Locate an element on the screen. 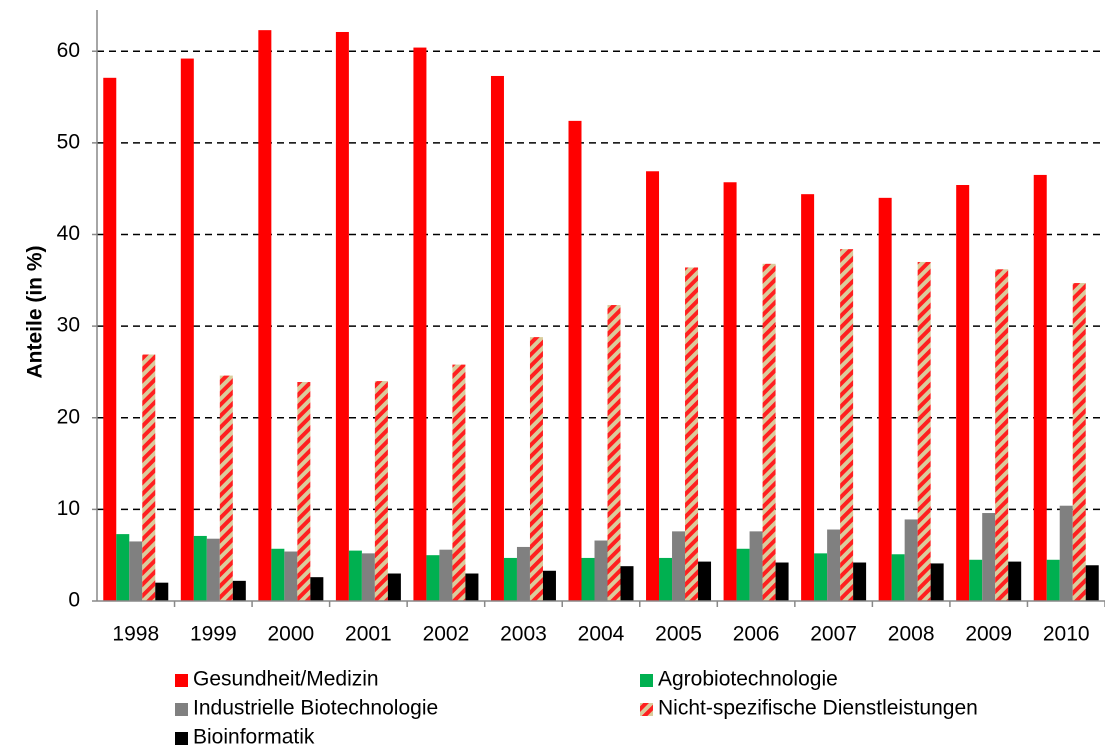  x-tick-label: 2010 is located at coordinates (1066, 634).